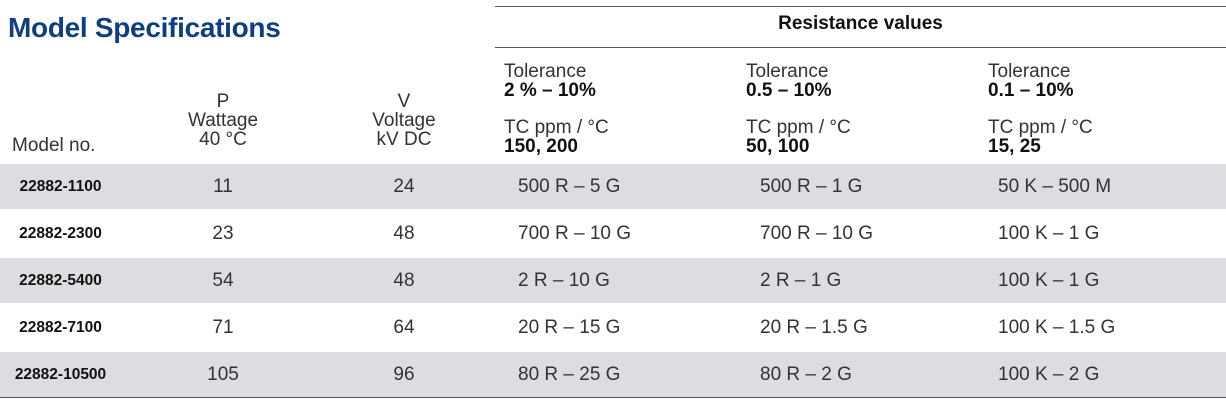 Image resolution: width=1226 pixels, height=401 pixels. What do you see at coordinates (60, 374) in the screenshot?
I see `model-number: 22882-10500` at bounding box center [60, 374].